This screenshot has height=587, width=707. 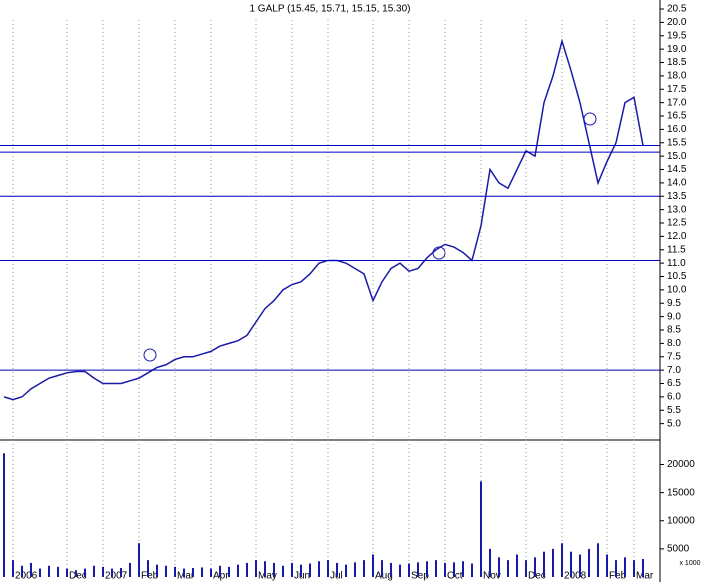 I want to click on y-tick-label: 6.5, so click(x=674, y=383).